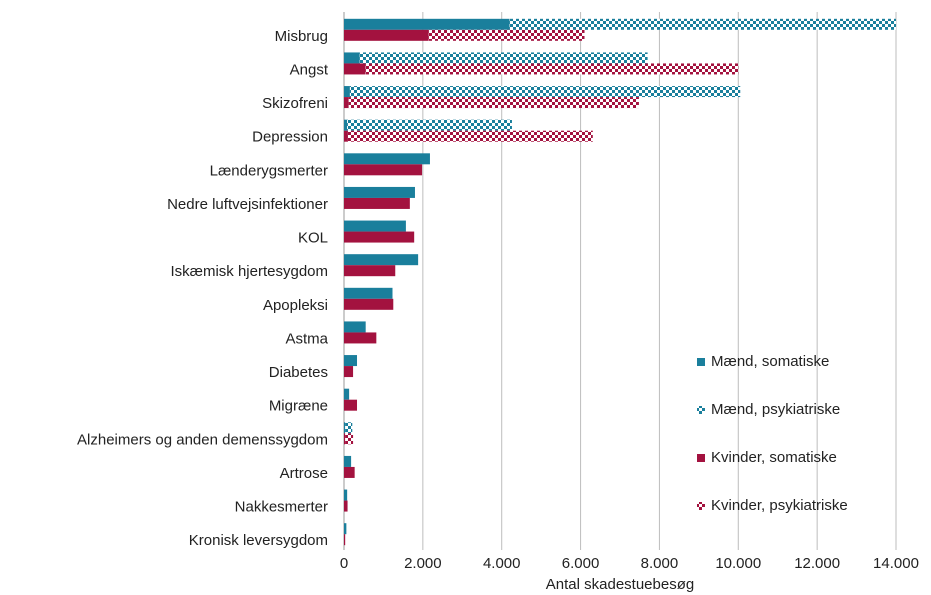  Describe the element at coordinates (774, 457) in the screenshot. I see `legend-label: Kvinder, somatiske` at that location.